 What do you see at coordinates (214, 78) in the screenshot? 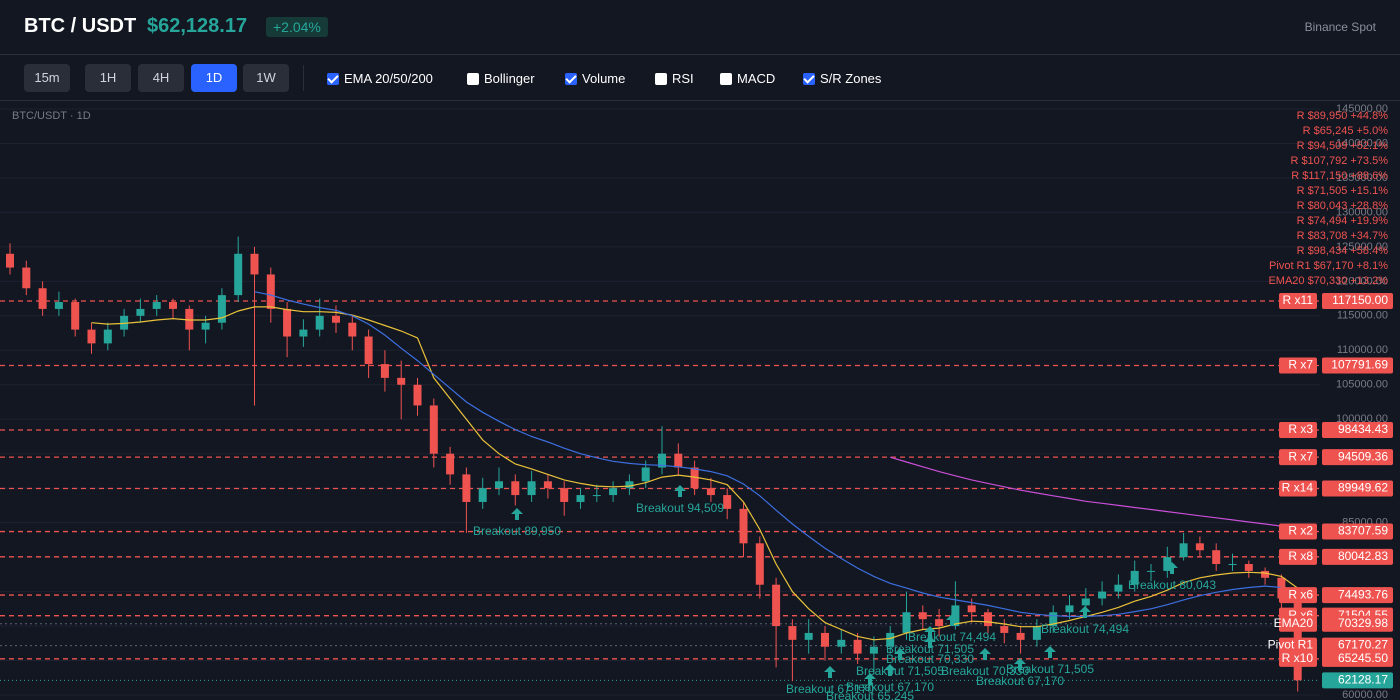
I see `timeframe-button: 1D` at bounding box center [214, 78].